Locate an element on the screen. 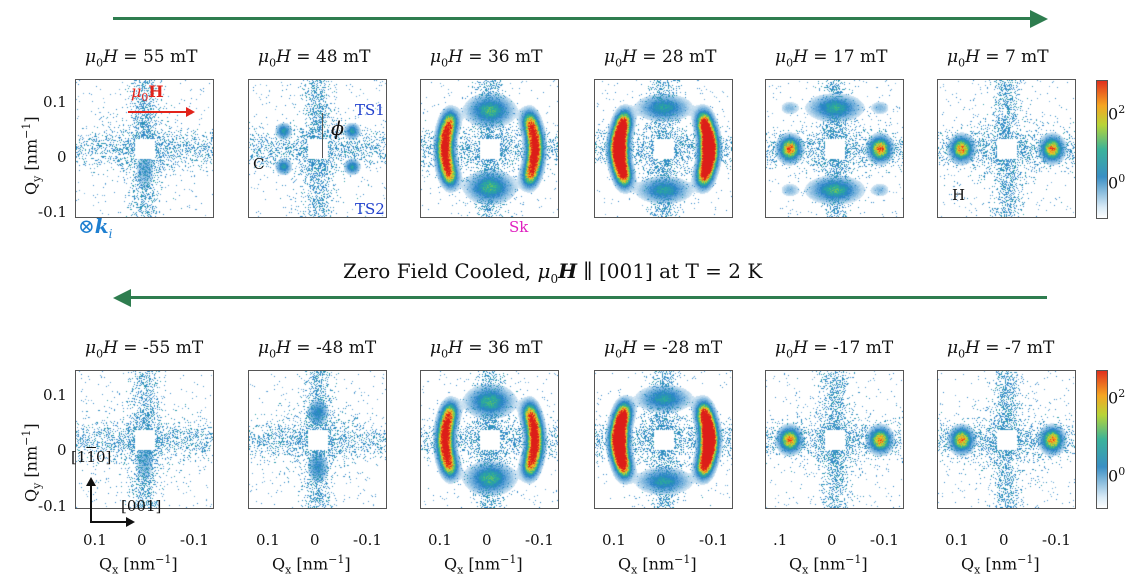 The width and height of the screenshot is (1131, 577). ytick-bottom-1: 0 is located at coordinates (62, 450).